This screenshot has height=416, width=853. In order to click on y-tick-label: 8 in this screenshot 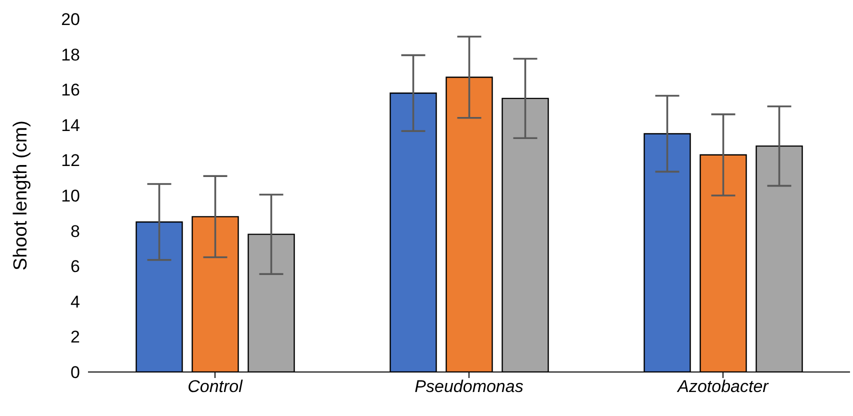, I will do `click(75, 231)`.